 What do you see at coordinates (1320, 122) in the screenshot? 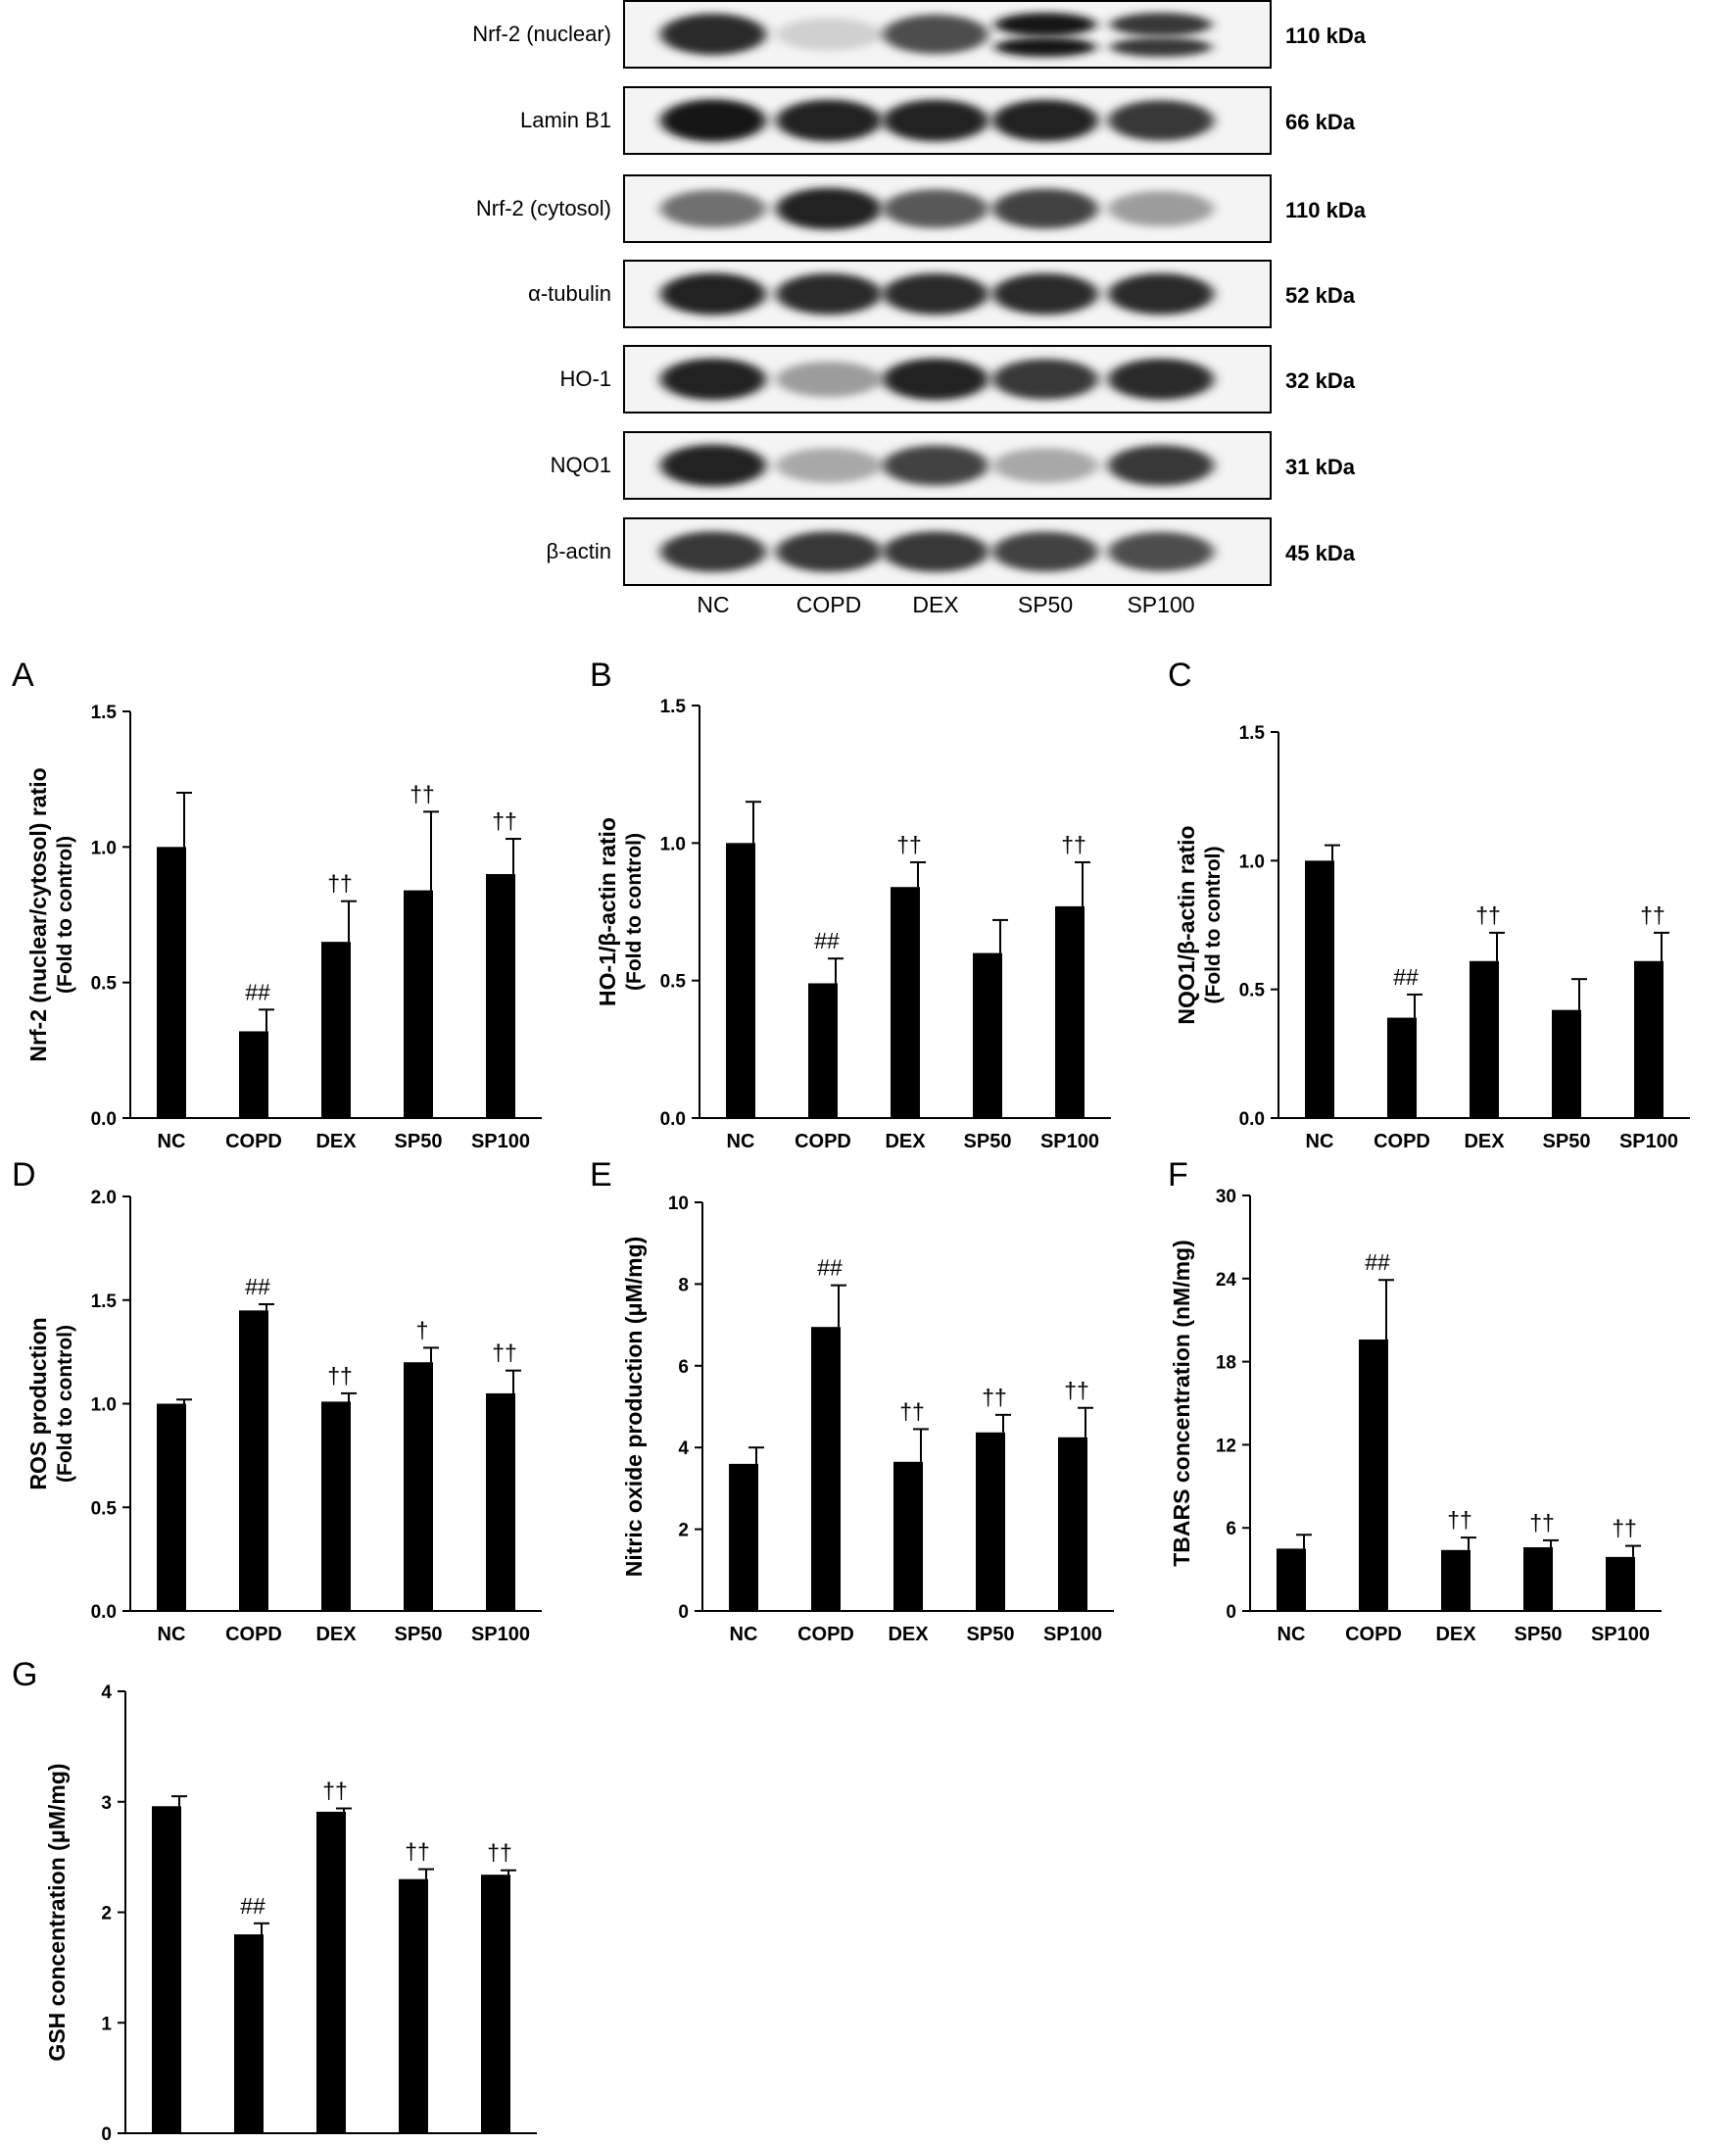
I see `blot-kda-label: 66 kDa` at bounding box center [1320, 122].